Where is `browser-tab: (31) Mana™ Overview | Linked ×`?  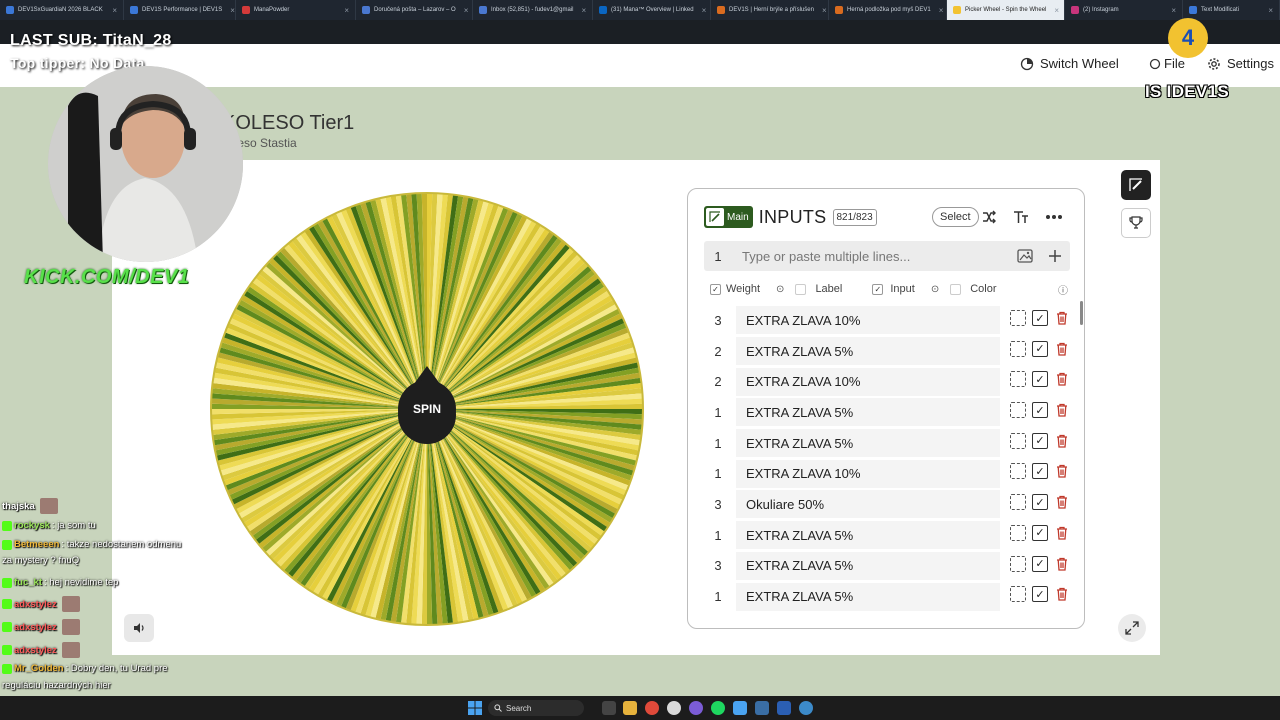
browser-tab: (31) Mana™ Overview | Linked × is located at coordinates (652, 10).